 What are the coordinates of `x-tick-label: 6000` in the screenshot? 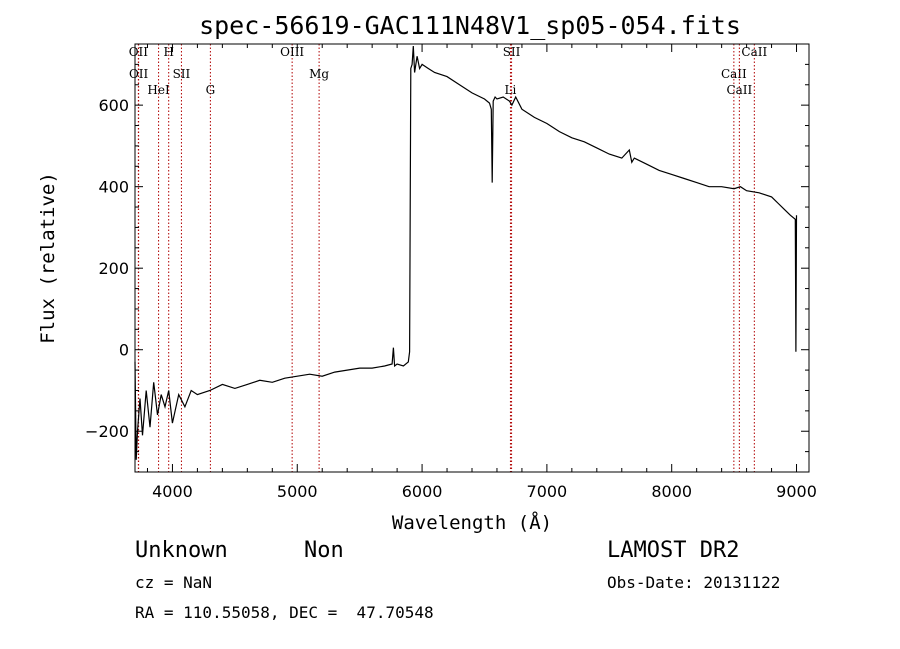 It's located at (422, 491).